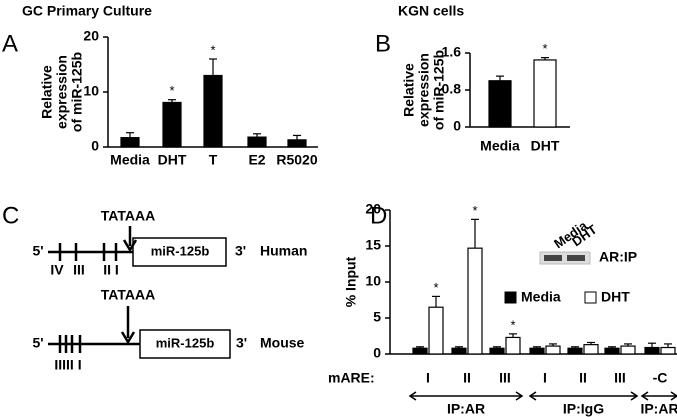  I want to click on y-tick-label: 1.6, so click(452, 52).